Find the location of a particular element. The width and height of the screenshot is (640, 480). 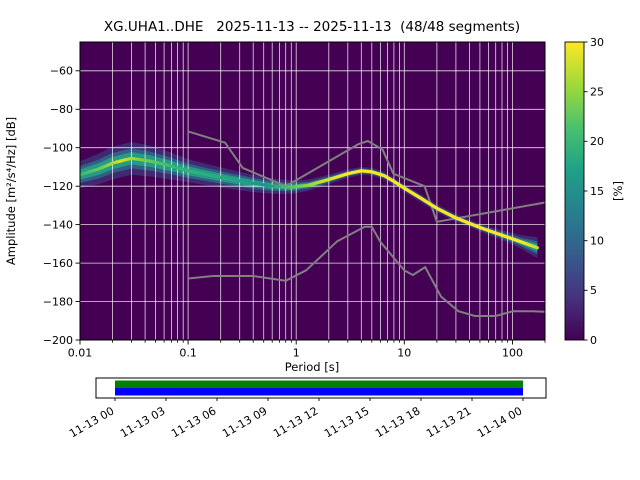

timeline-tick-label: 11-13 00 is located at coordinates (91, 422).